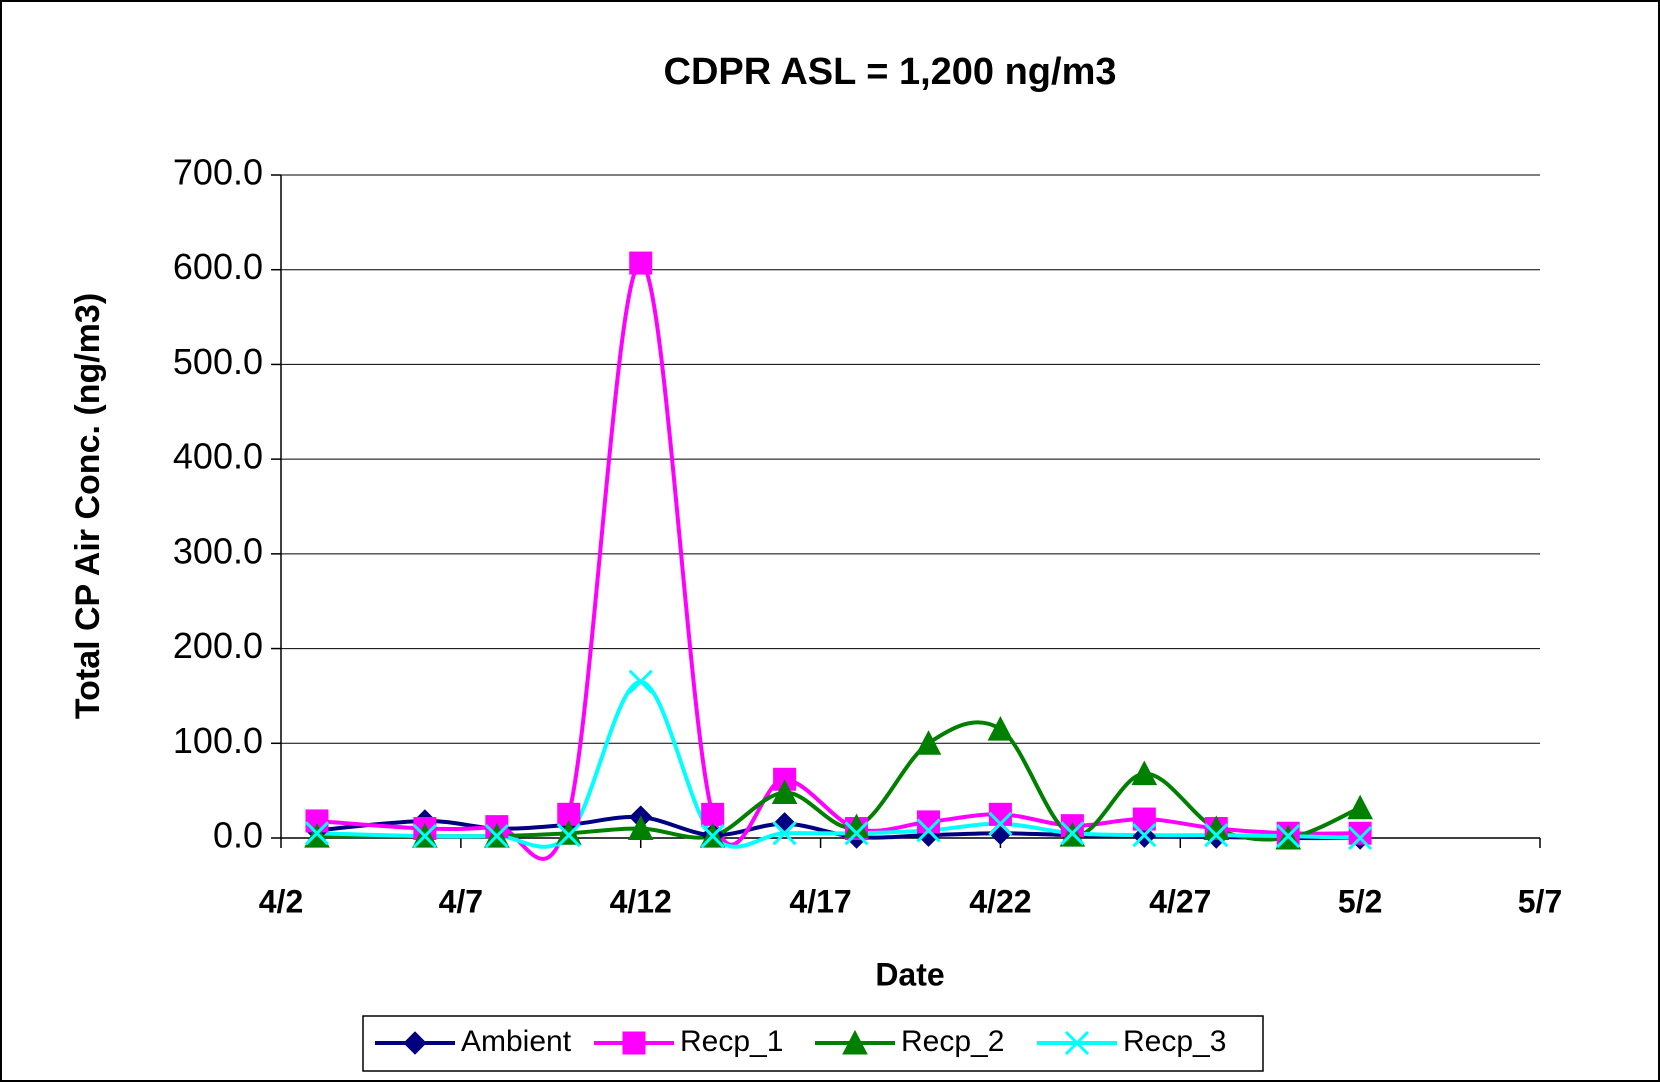 This screenshot has height=1082, width=1660. What do you see at coordinates (909, 974) in the screenshot?
I see `x-axis-label: Date` at bounding box center [909, 974].